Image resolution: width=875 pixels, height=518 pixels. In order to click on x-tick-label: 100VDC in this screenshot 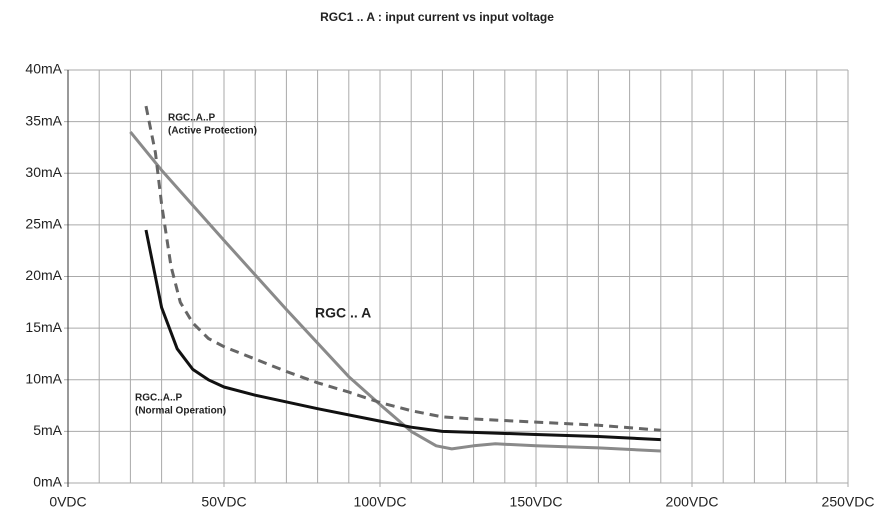, I will do `click(380, 502)`.